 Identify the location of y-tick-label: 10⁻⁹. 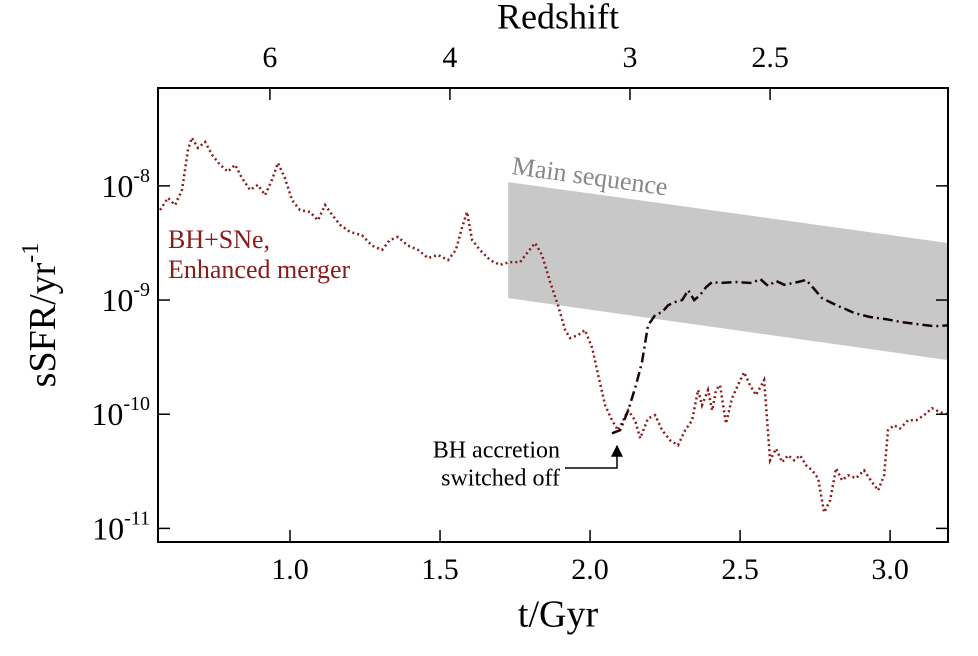
(125, 299).